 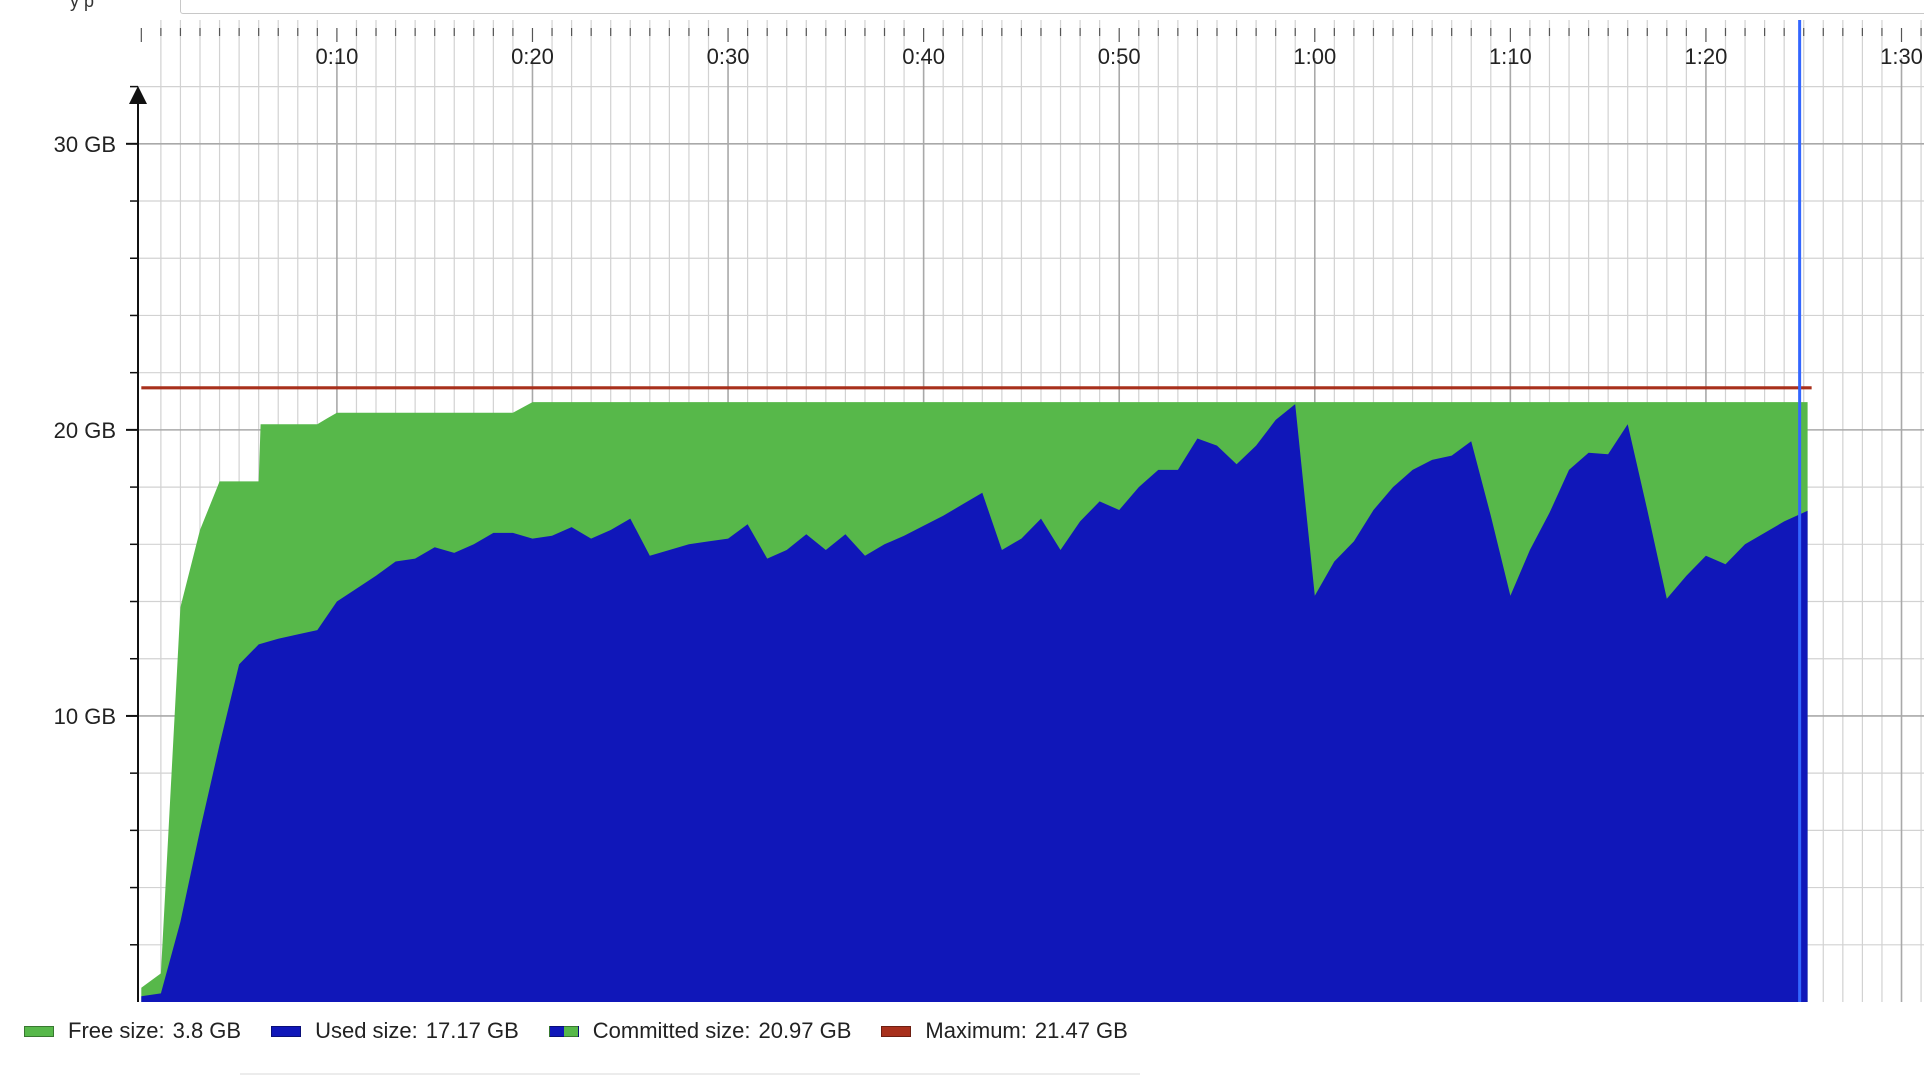 I want to click on x-tick-label: 0:30, so click(x=728, y=56).